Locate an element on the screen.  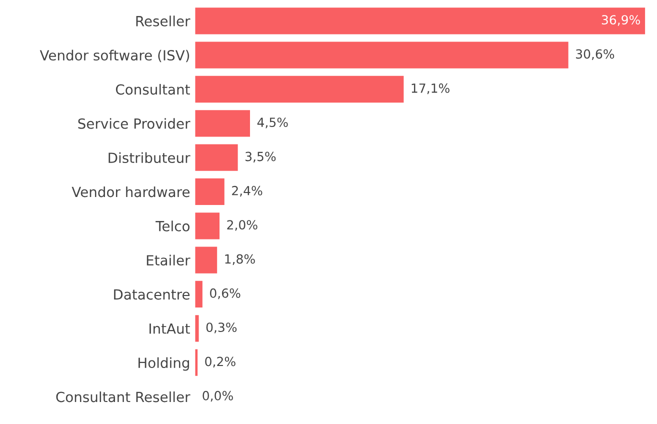
data-label: 0,3% is located at coordinates (221, 328).